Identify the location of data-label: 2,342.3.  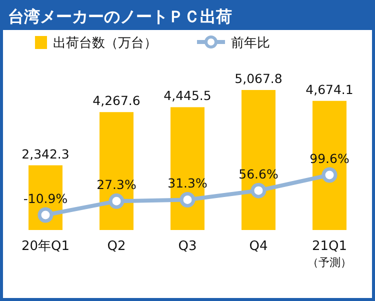
(46, 154).